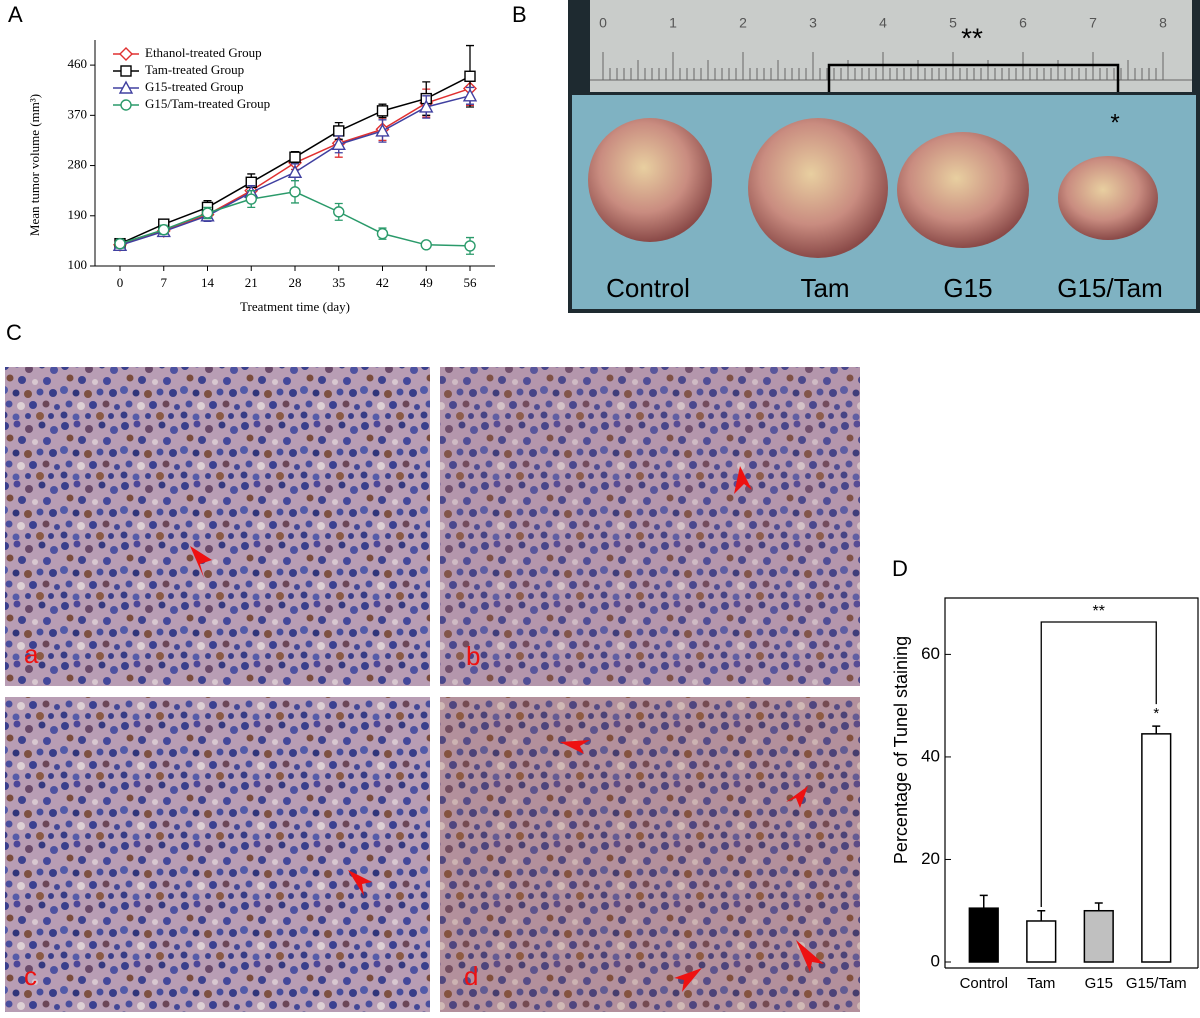 This screenshot has height=1018, width=1200. I want to click on micrograph-label: d, so click(471, 976).